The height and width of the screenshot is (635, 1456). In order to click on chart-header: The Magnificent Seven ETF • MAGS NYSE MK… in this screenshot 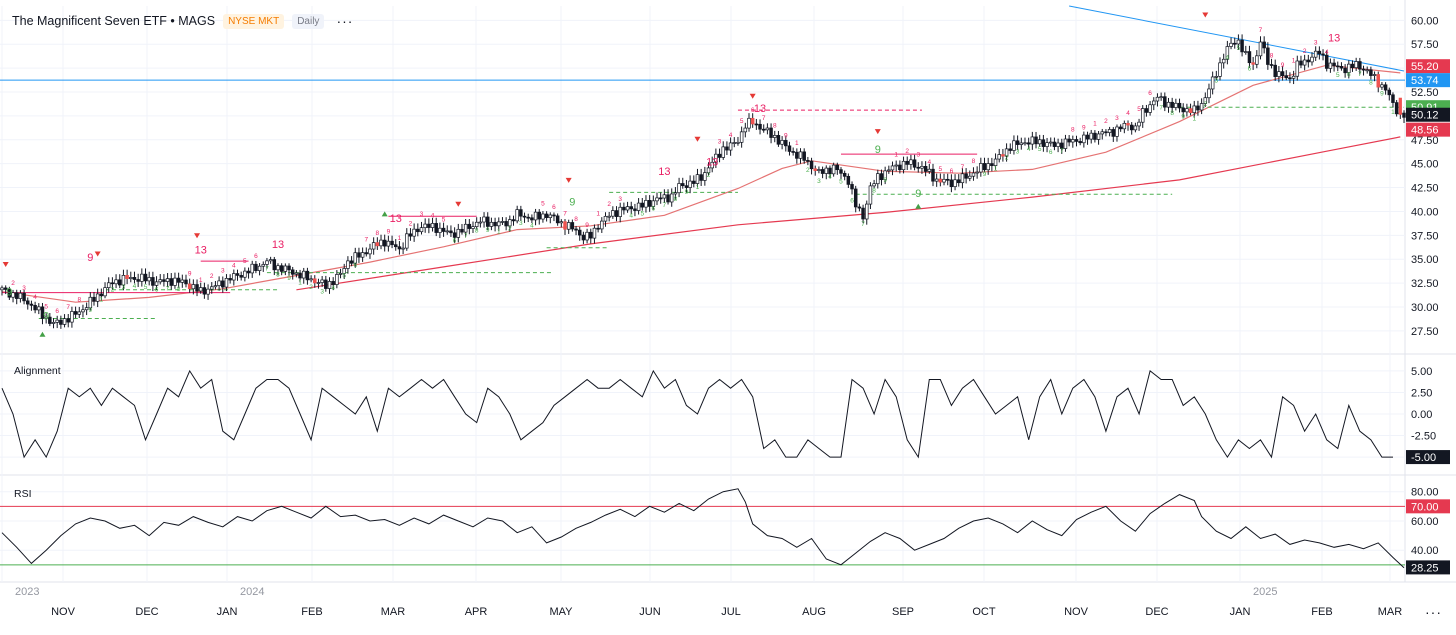, I will do `click(182, 21)`.